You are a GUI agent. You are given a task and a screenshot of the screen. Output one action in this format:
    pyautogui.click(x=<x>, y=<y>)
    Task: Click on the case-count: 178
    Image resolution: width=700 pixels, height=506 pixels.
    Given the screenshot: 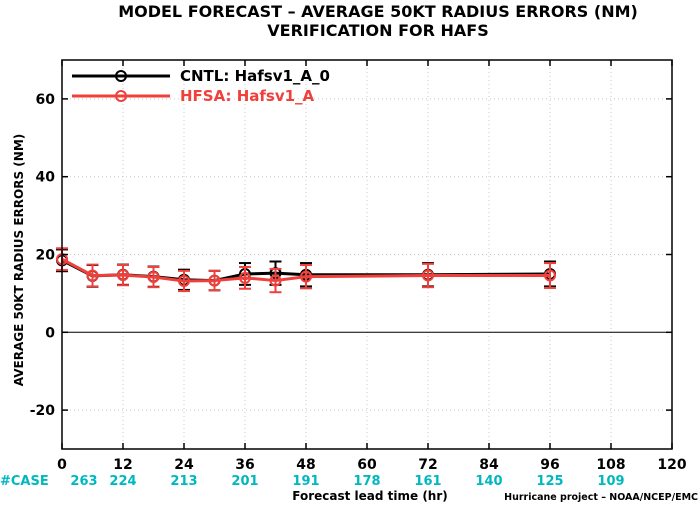 What is the action you would take?
    pyautogui.click(x=366, y=481)
    